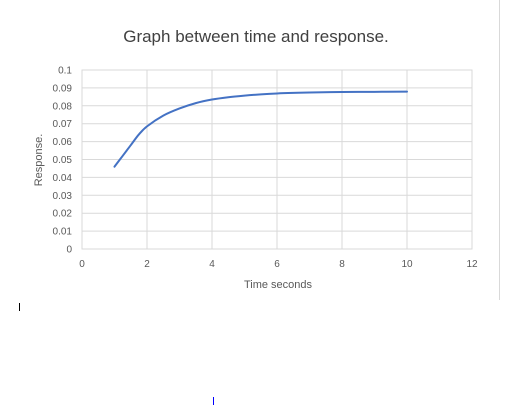 This screenshot has width=525, height=405. What do you see at coordinates (342, 264) in the screenshot?
I see `x-tick-label: 8` at bounding box center [342, 264].